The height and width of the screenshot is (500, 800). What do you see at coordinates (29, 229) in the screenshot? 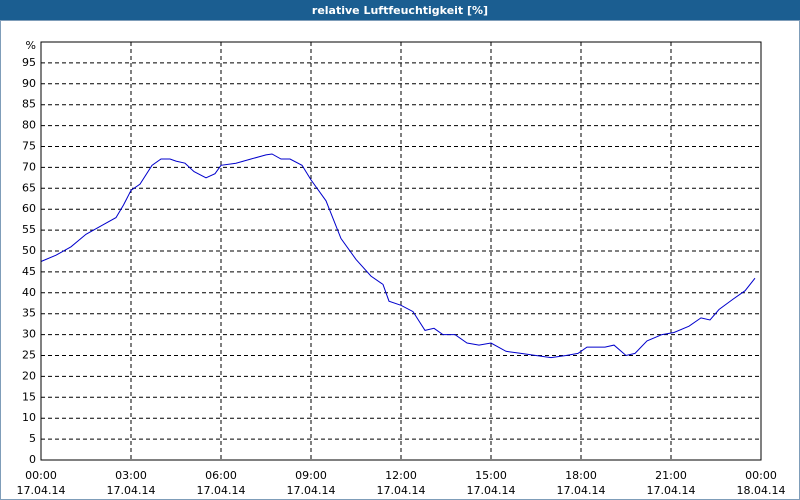
I see `y-tick-label: 55` at bounding box center [29, 229].